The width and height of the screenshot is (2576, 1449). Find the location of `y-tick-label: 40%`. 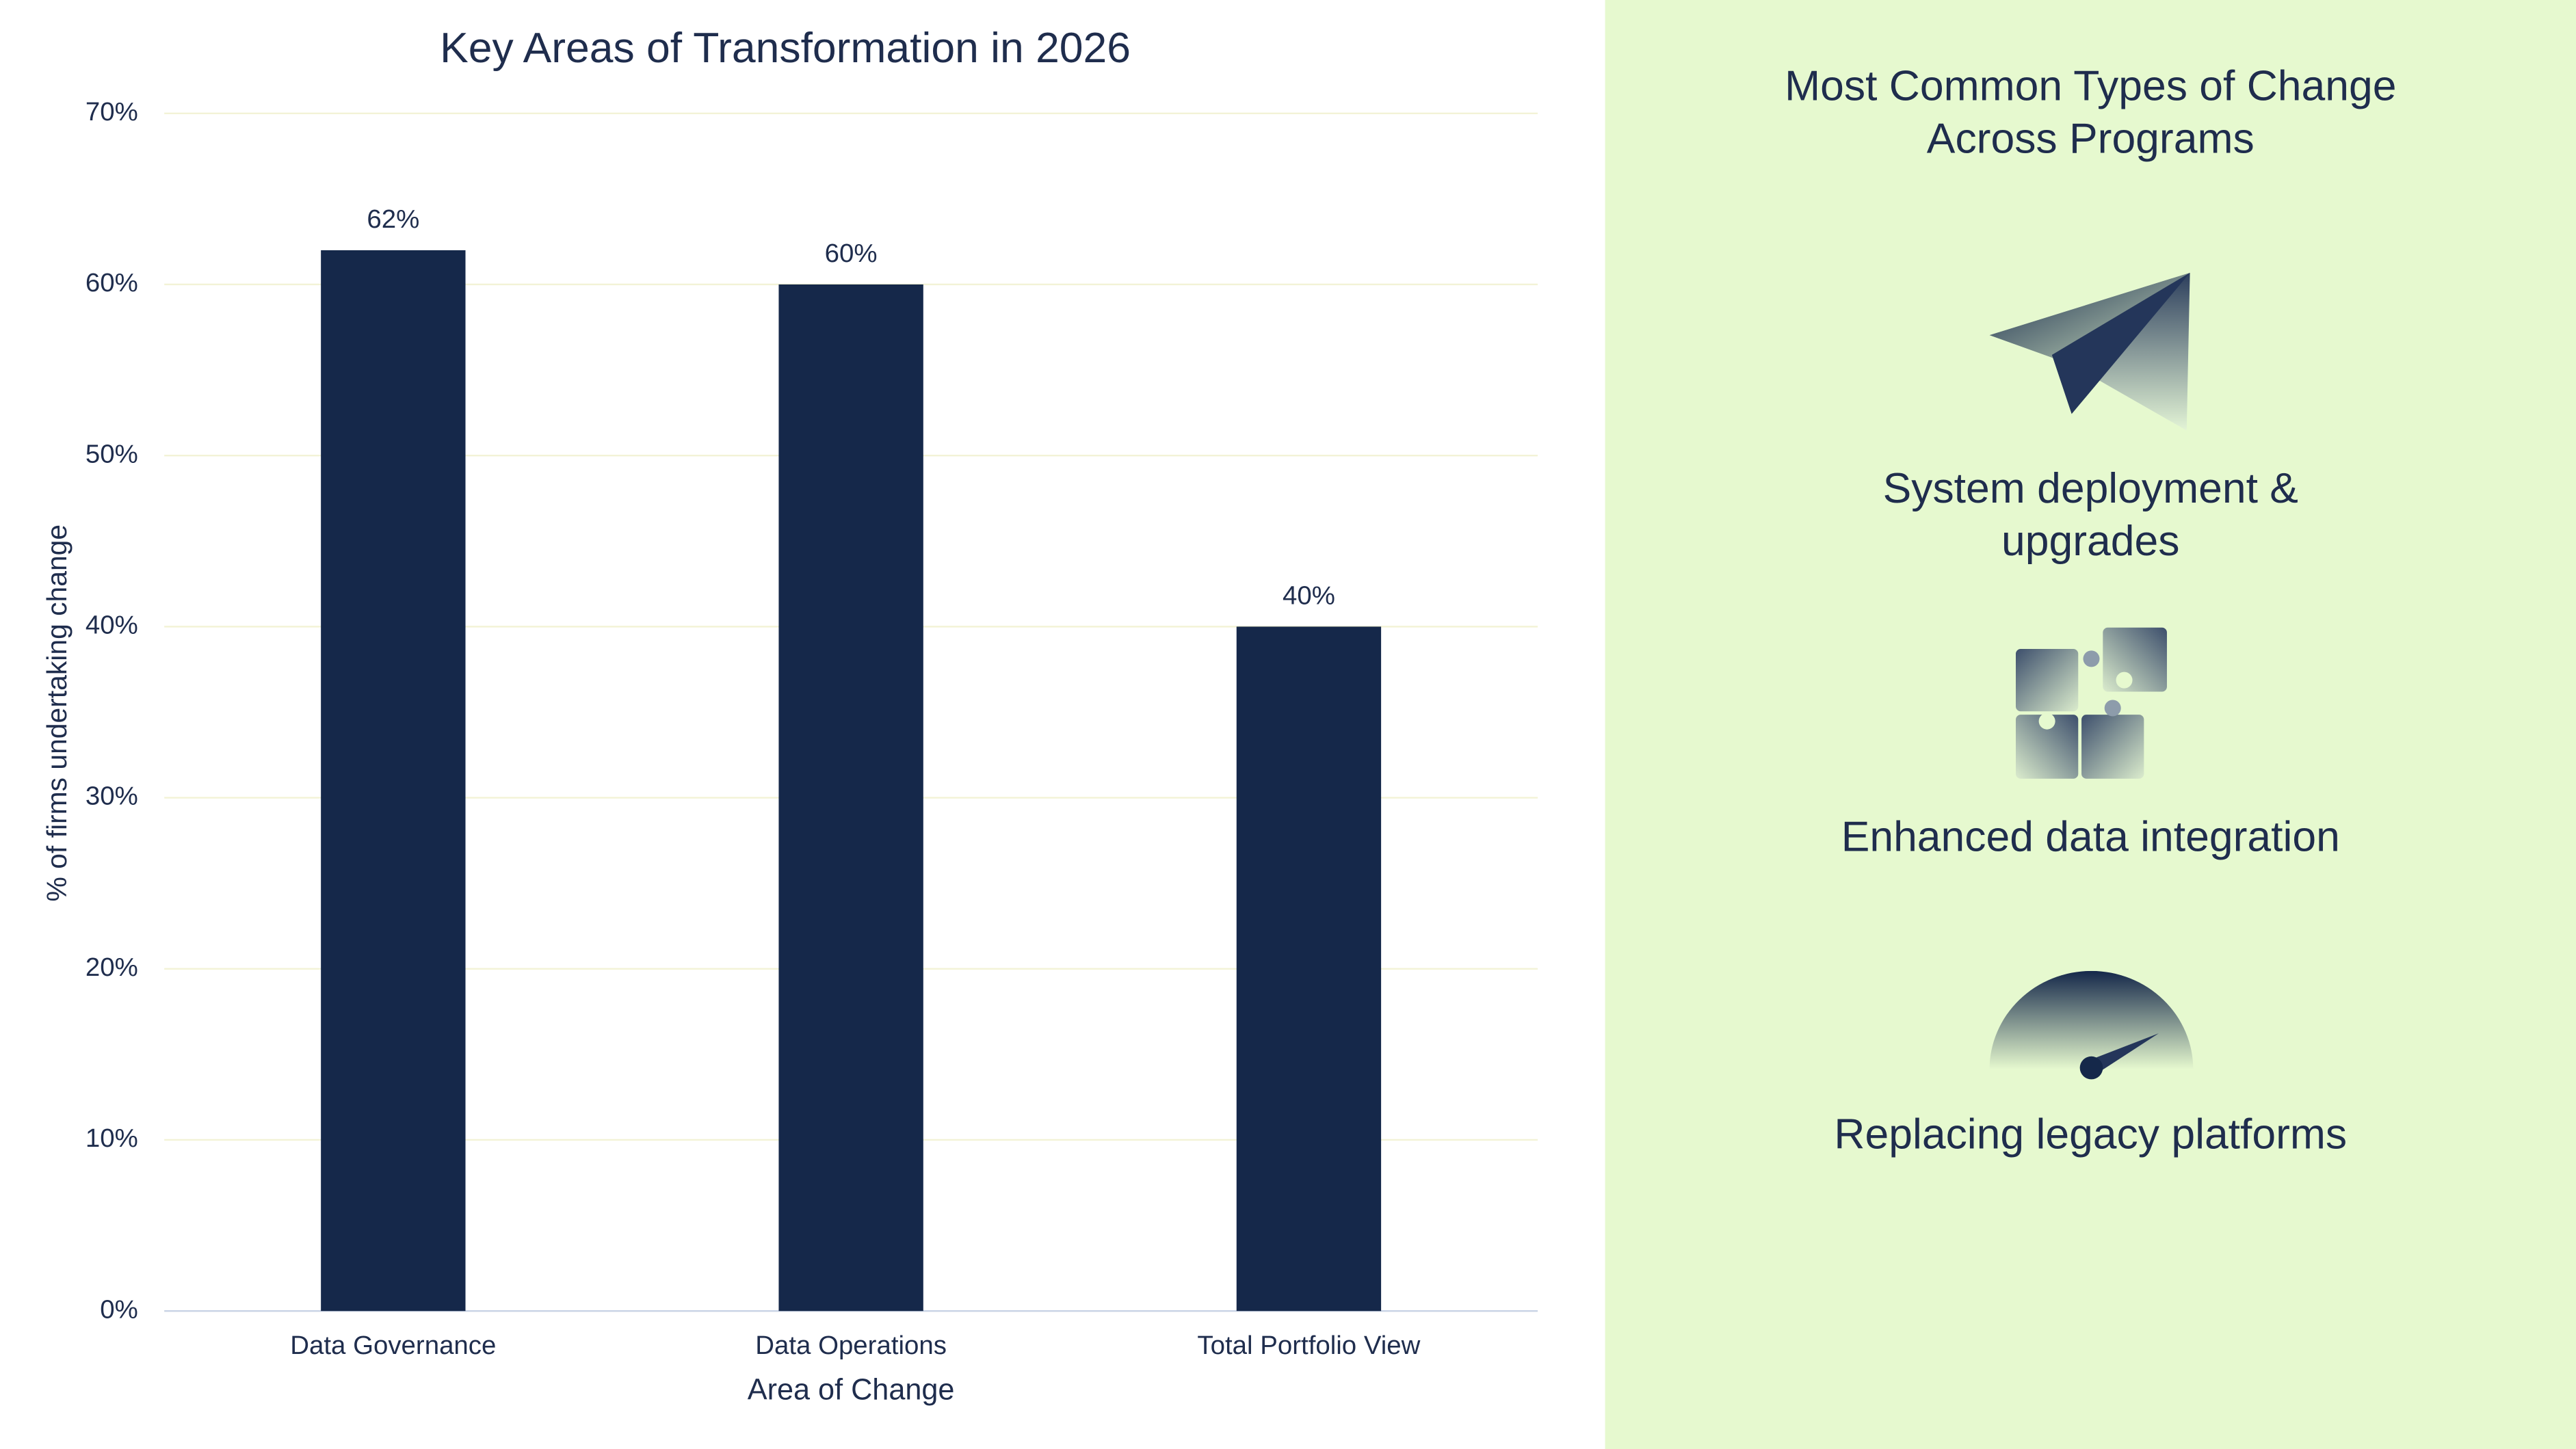

y-tick-label: 40% is located at coordinates (112, 625).